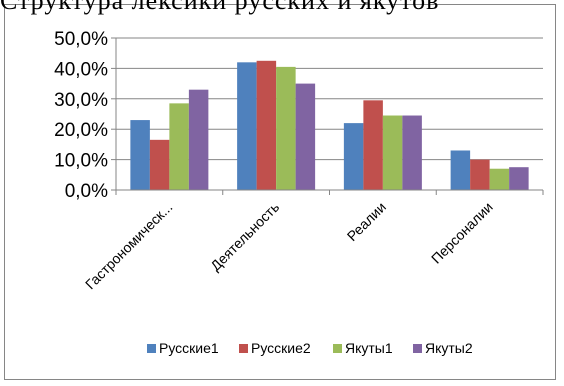  Describe the element at coordinates (462, 233) in the screenshot. I see `x-tick-label: Персоналии` at that location.